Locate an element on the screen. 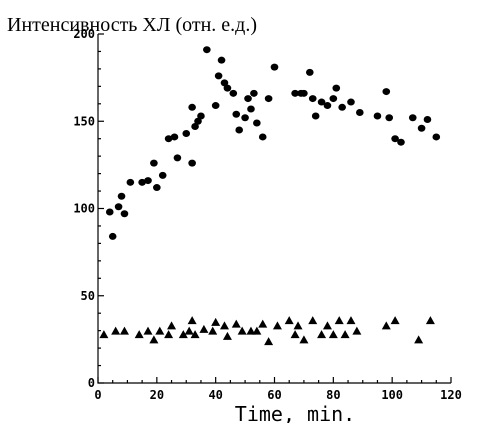 This screenshot has height=423, width=484. x-tick-label: 80 is located at coordinates (333, 395).